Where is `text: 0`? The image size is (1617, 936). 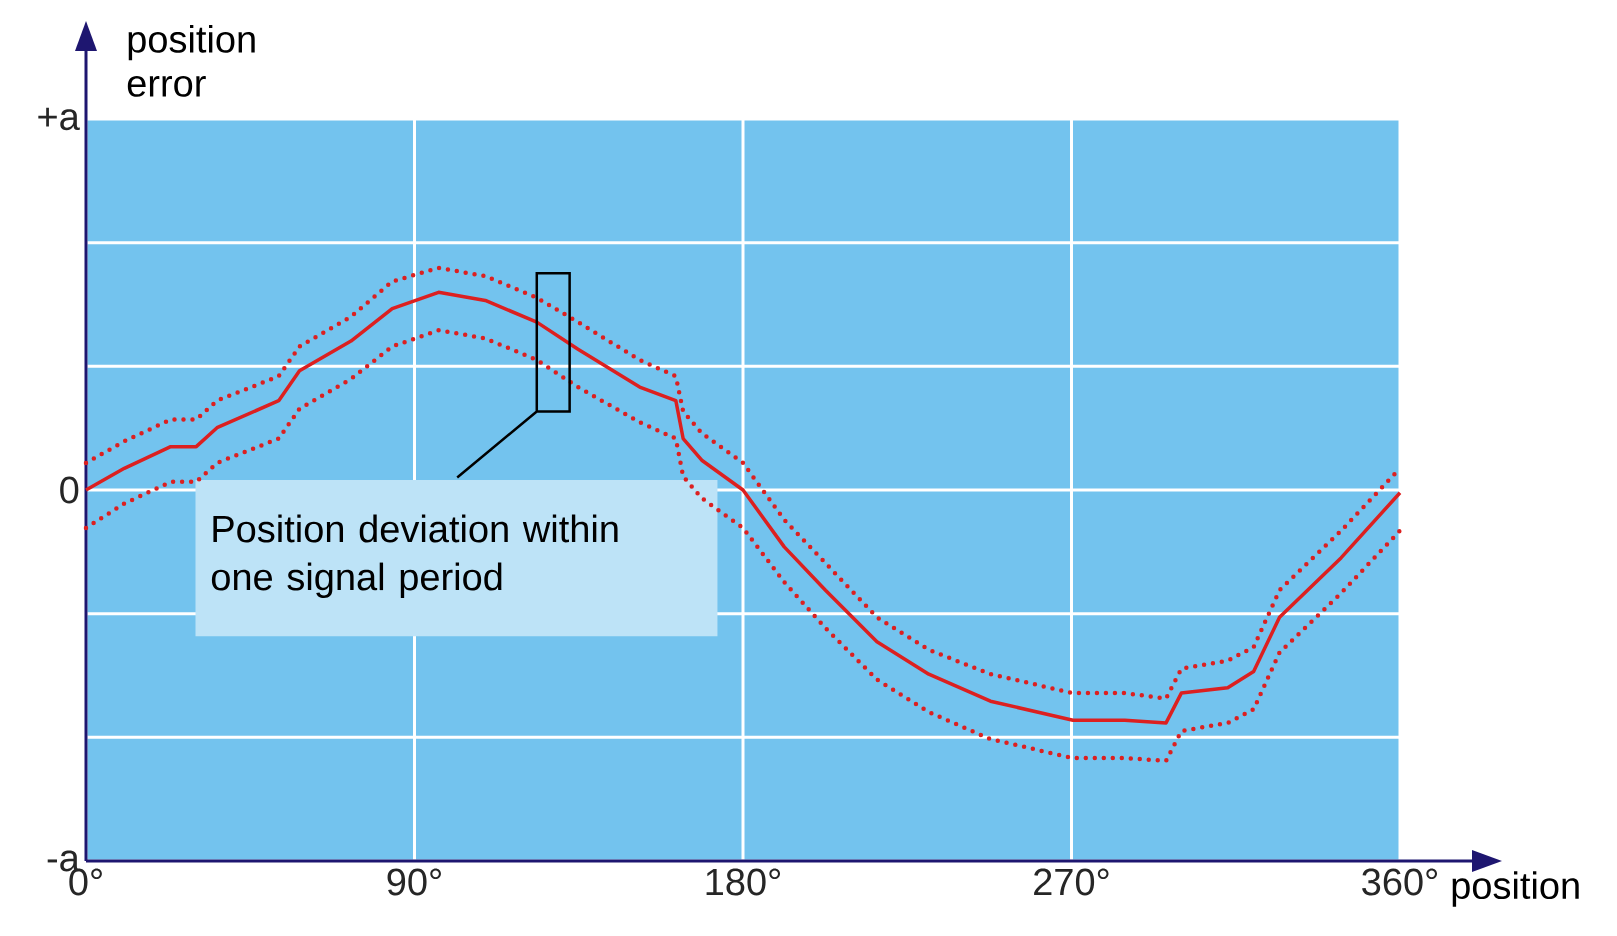 text: 0 is located at coordinates (69, 490).